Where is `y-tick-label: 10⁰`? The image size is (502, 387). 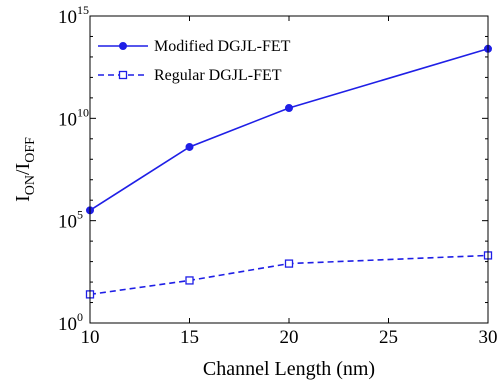 y-tick-label: 10⁰ is located at coordinates (70, 322).